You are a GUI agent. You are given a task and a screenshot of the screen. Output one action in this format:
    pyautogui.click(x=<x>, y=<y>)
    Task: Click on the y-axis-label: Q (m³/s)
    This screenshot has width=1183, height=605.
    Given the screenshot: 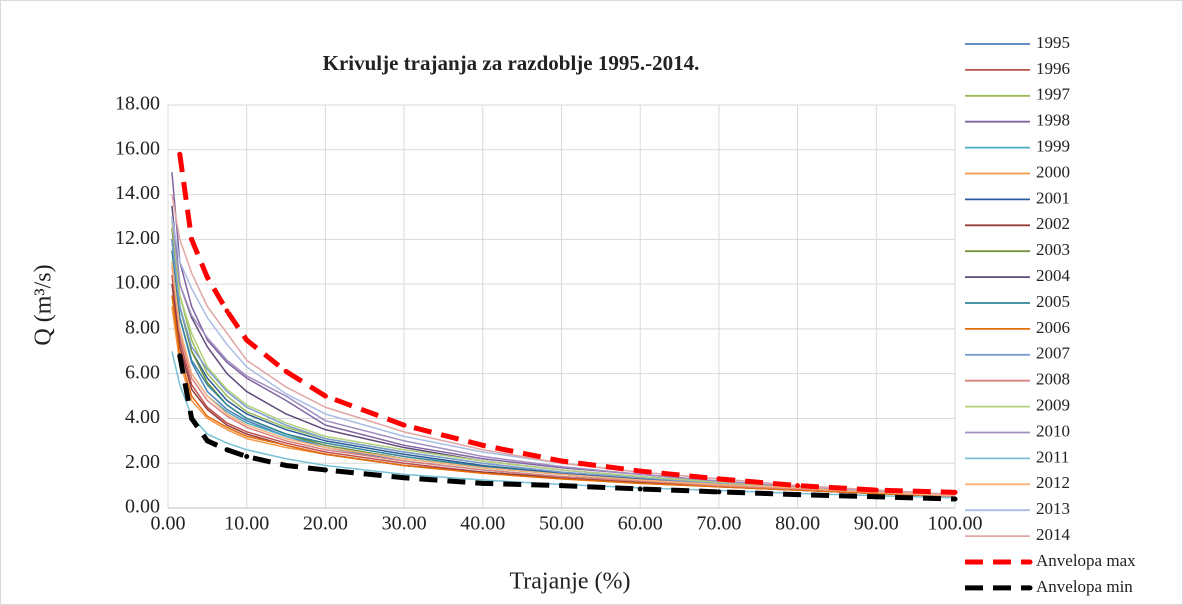 What is the action you would take?
    pyautogui.click(x=44, y=304)
    